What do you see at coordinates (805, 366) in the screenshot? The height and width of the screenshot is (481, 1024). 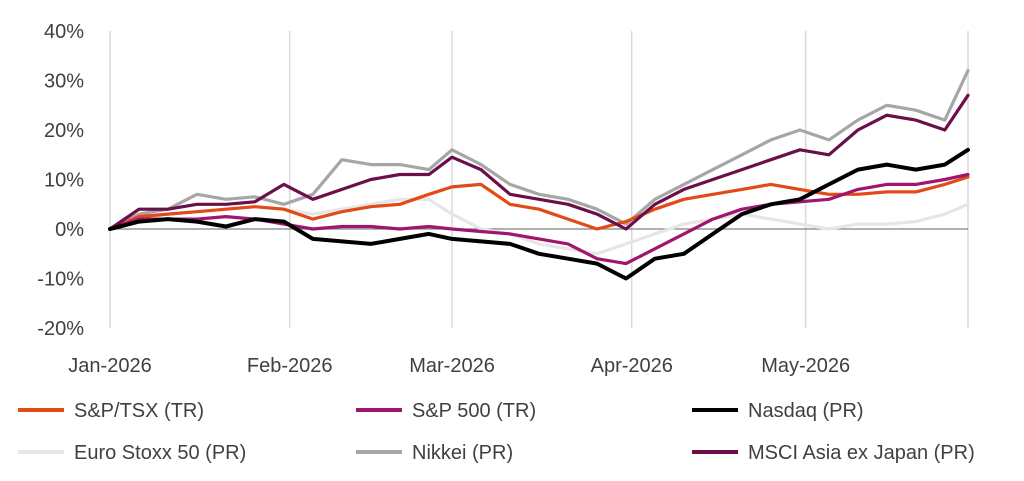 I see `x-tick-label: May-2026` at bounding box center [805, 366].